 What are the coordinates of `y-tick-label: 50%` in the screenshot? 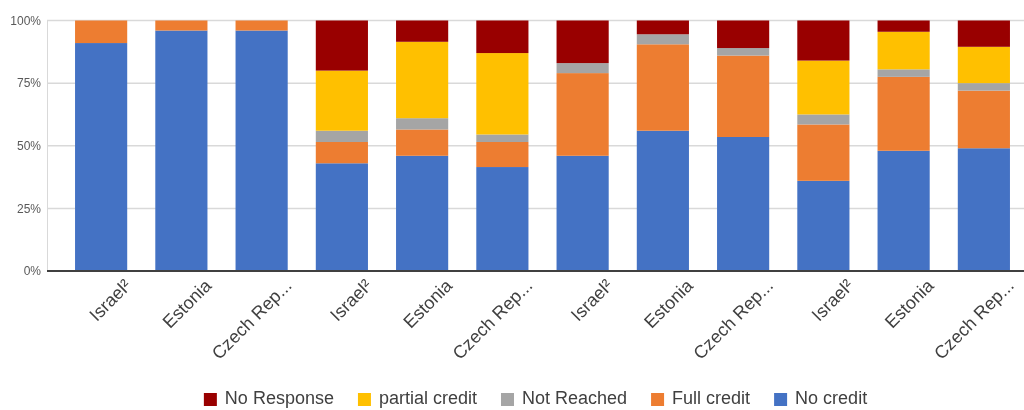 It's located at (29, 146).